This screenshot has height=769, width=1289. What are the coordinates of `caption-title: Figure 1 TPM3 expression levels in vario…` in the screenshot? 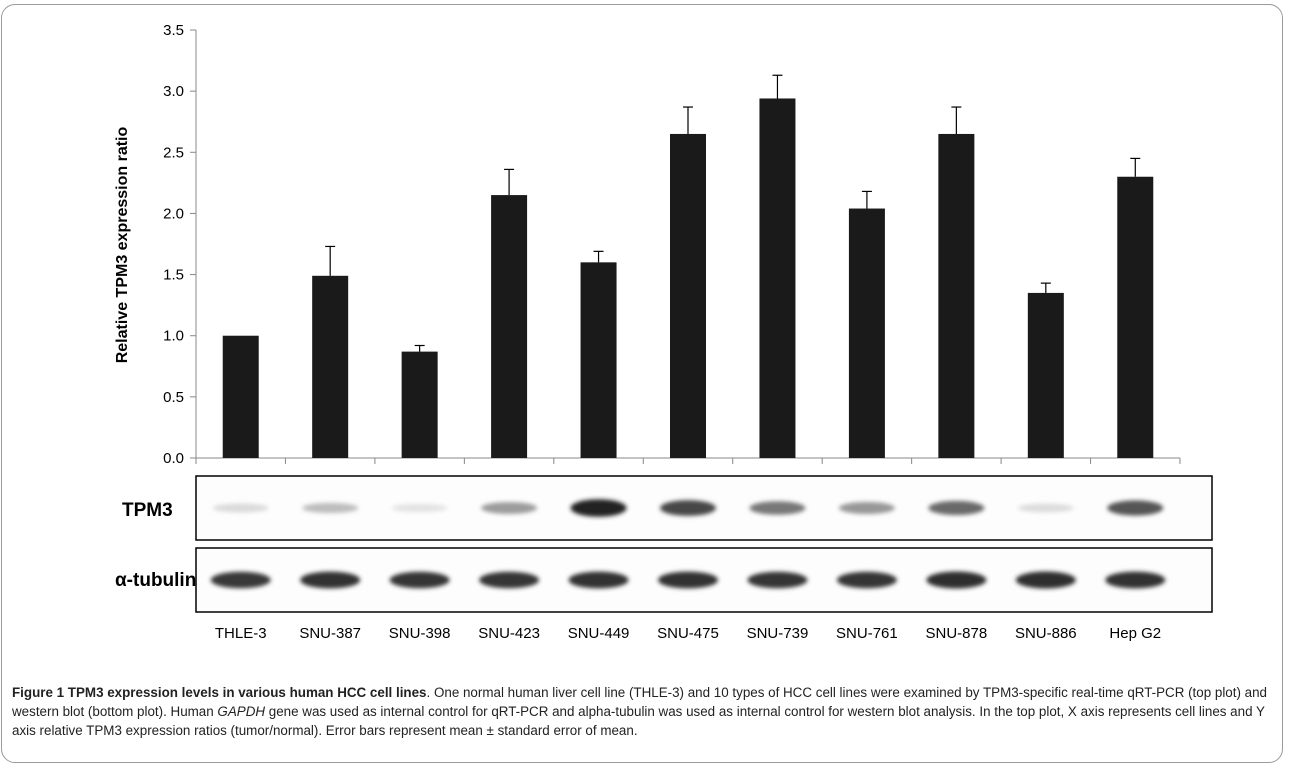 It's located at (219, 692).